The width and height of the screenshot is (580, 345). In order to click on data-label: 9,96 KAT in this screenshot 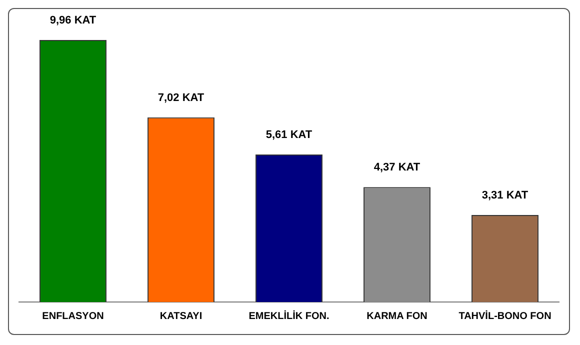, I will do `click(73, 20)`.